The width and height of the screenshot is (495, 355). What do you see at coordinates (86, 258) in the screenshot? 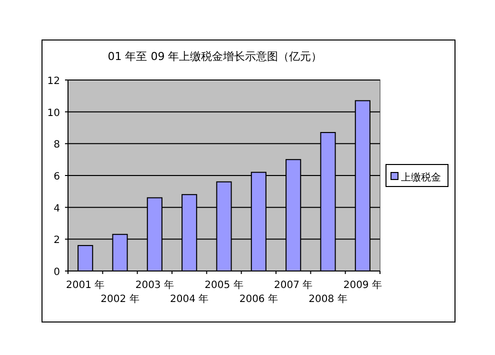
I see `bar` at bounding box center [86, 258].